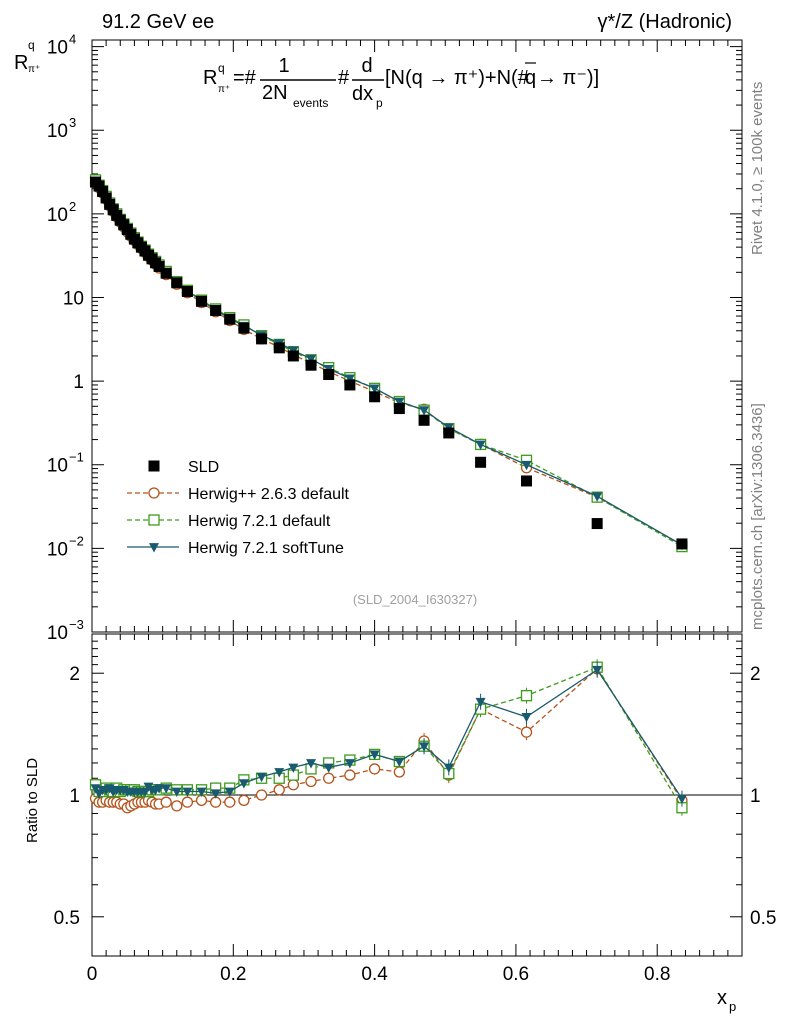 The width and height of the screenshot is (786, 1024). What do you see at coordinates (27, 56) in the screenshot?
I see `main-y-label: R q π⁺` at bounding box center [27, 56].